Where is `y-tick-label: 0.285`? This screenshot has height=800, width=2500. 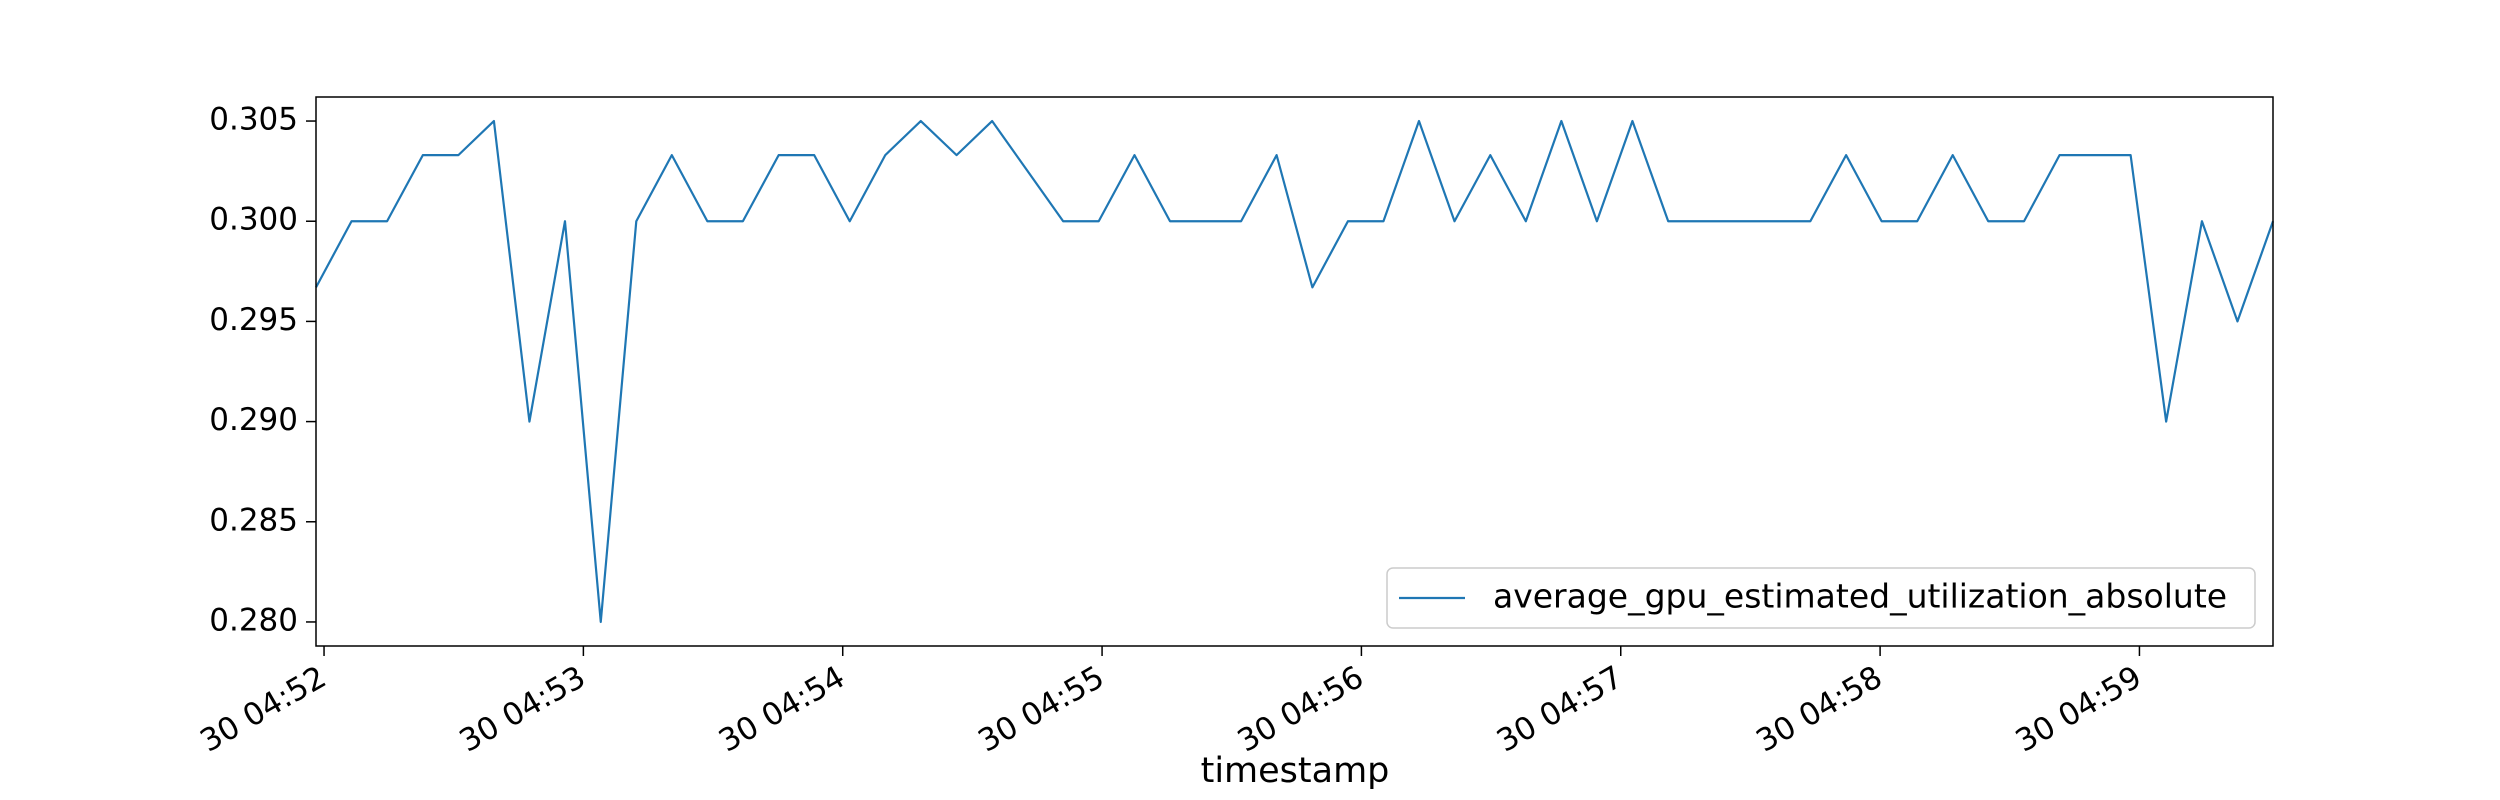 y-tick-label: 0.285 is located at coordinates (253, 520).